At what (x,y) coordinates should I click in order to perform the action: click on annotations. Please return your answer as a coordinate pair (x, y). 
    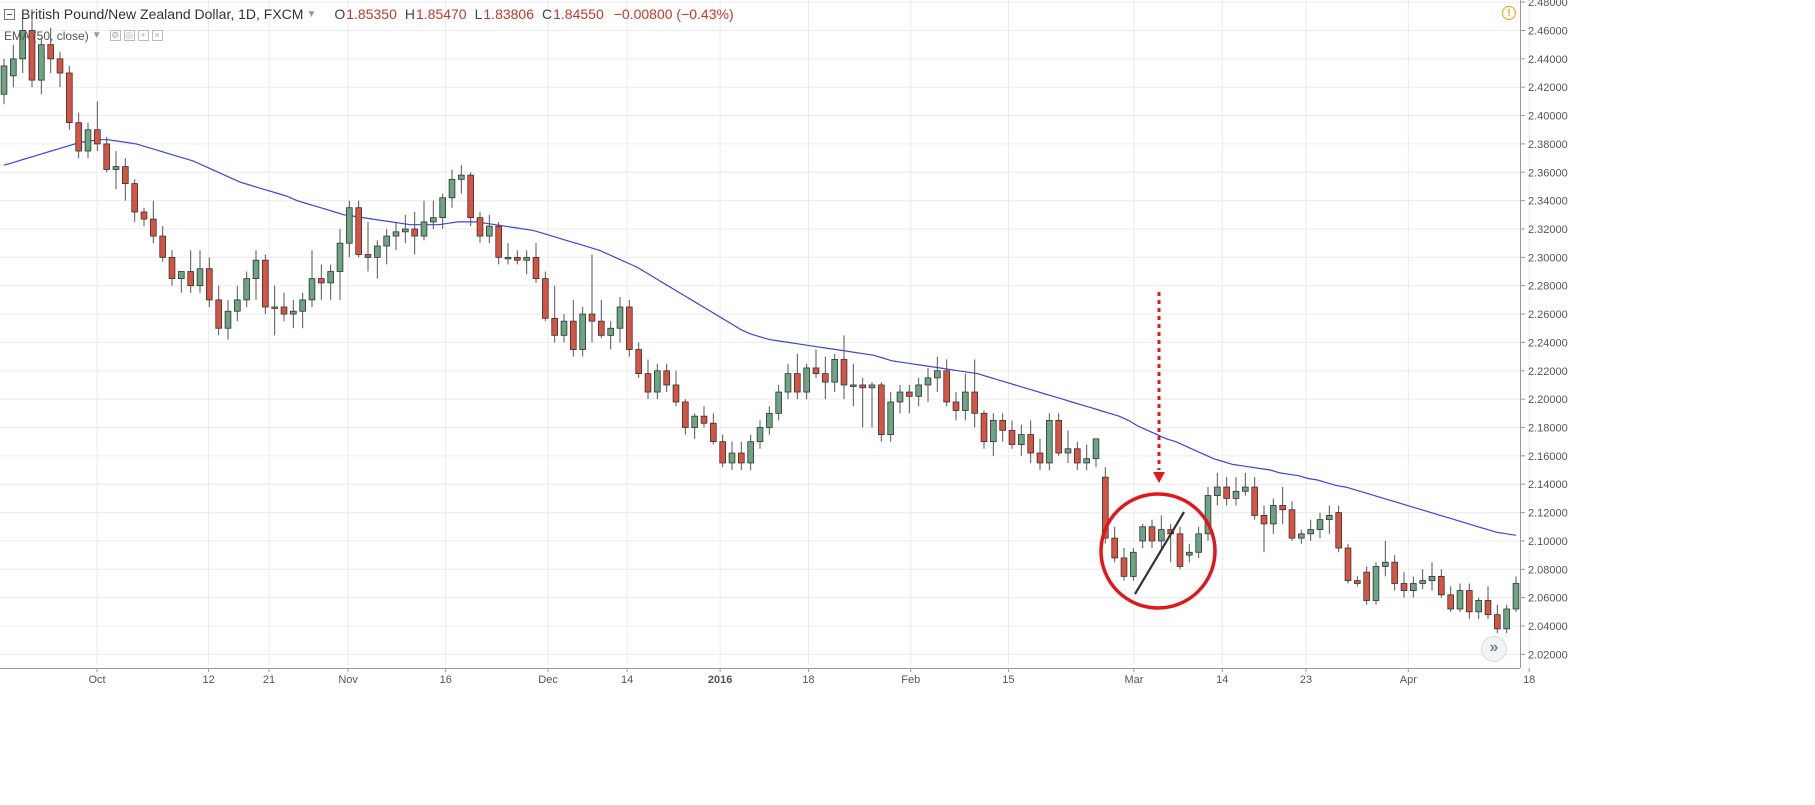
    Looking at the image, I should click on (1158, 451).